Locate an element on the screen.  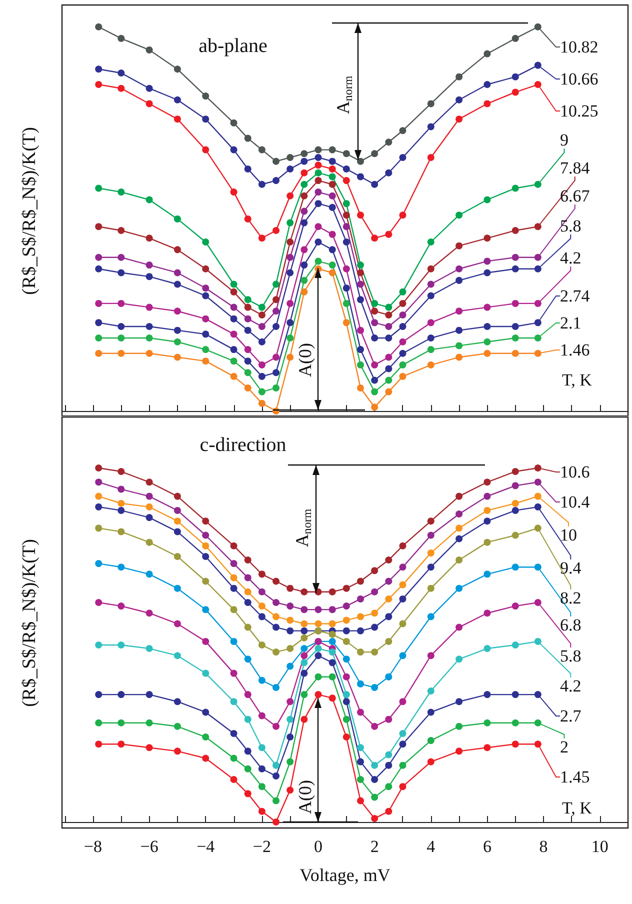
text: 5.8 is located at coordinates (571, 656).